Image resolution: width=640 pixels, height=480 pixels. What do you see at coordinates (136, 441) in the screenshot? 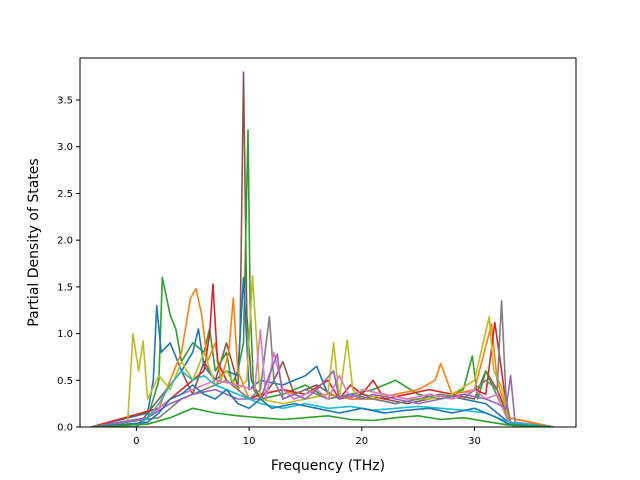
I see `x-tick-label: 0` at bounding box center [136, 441].